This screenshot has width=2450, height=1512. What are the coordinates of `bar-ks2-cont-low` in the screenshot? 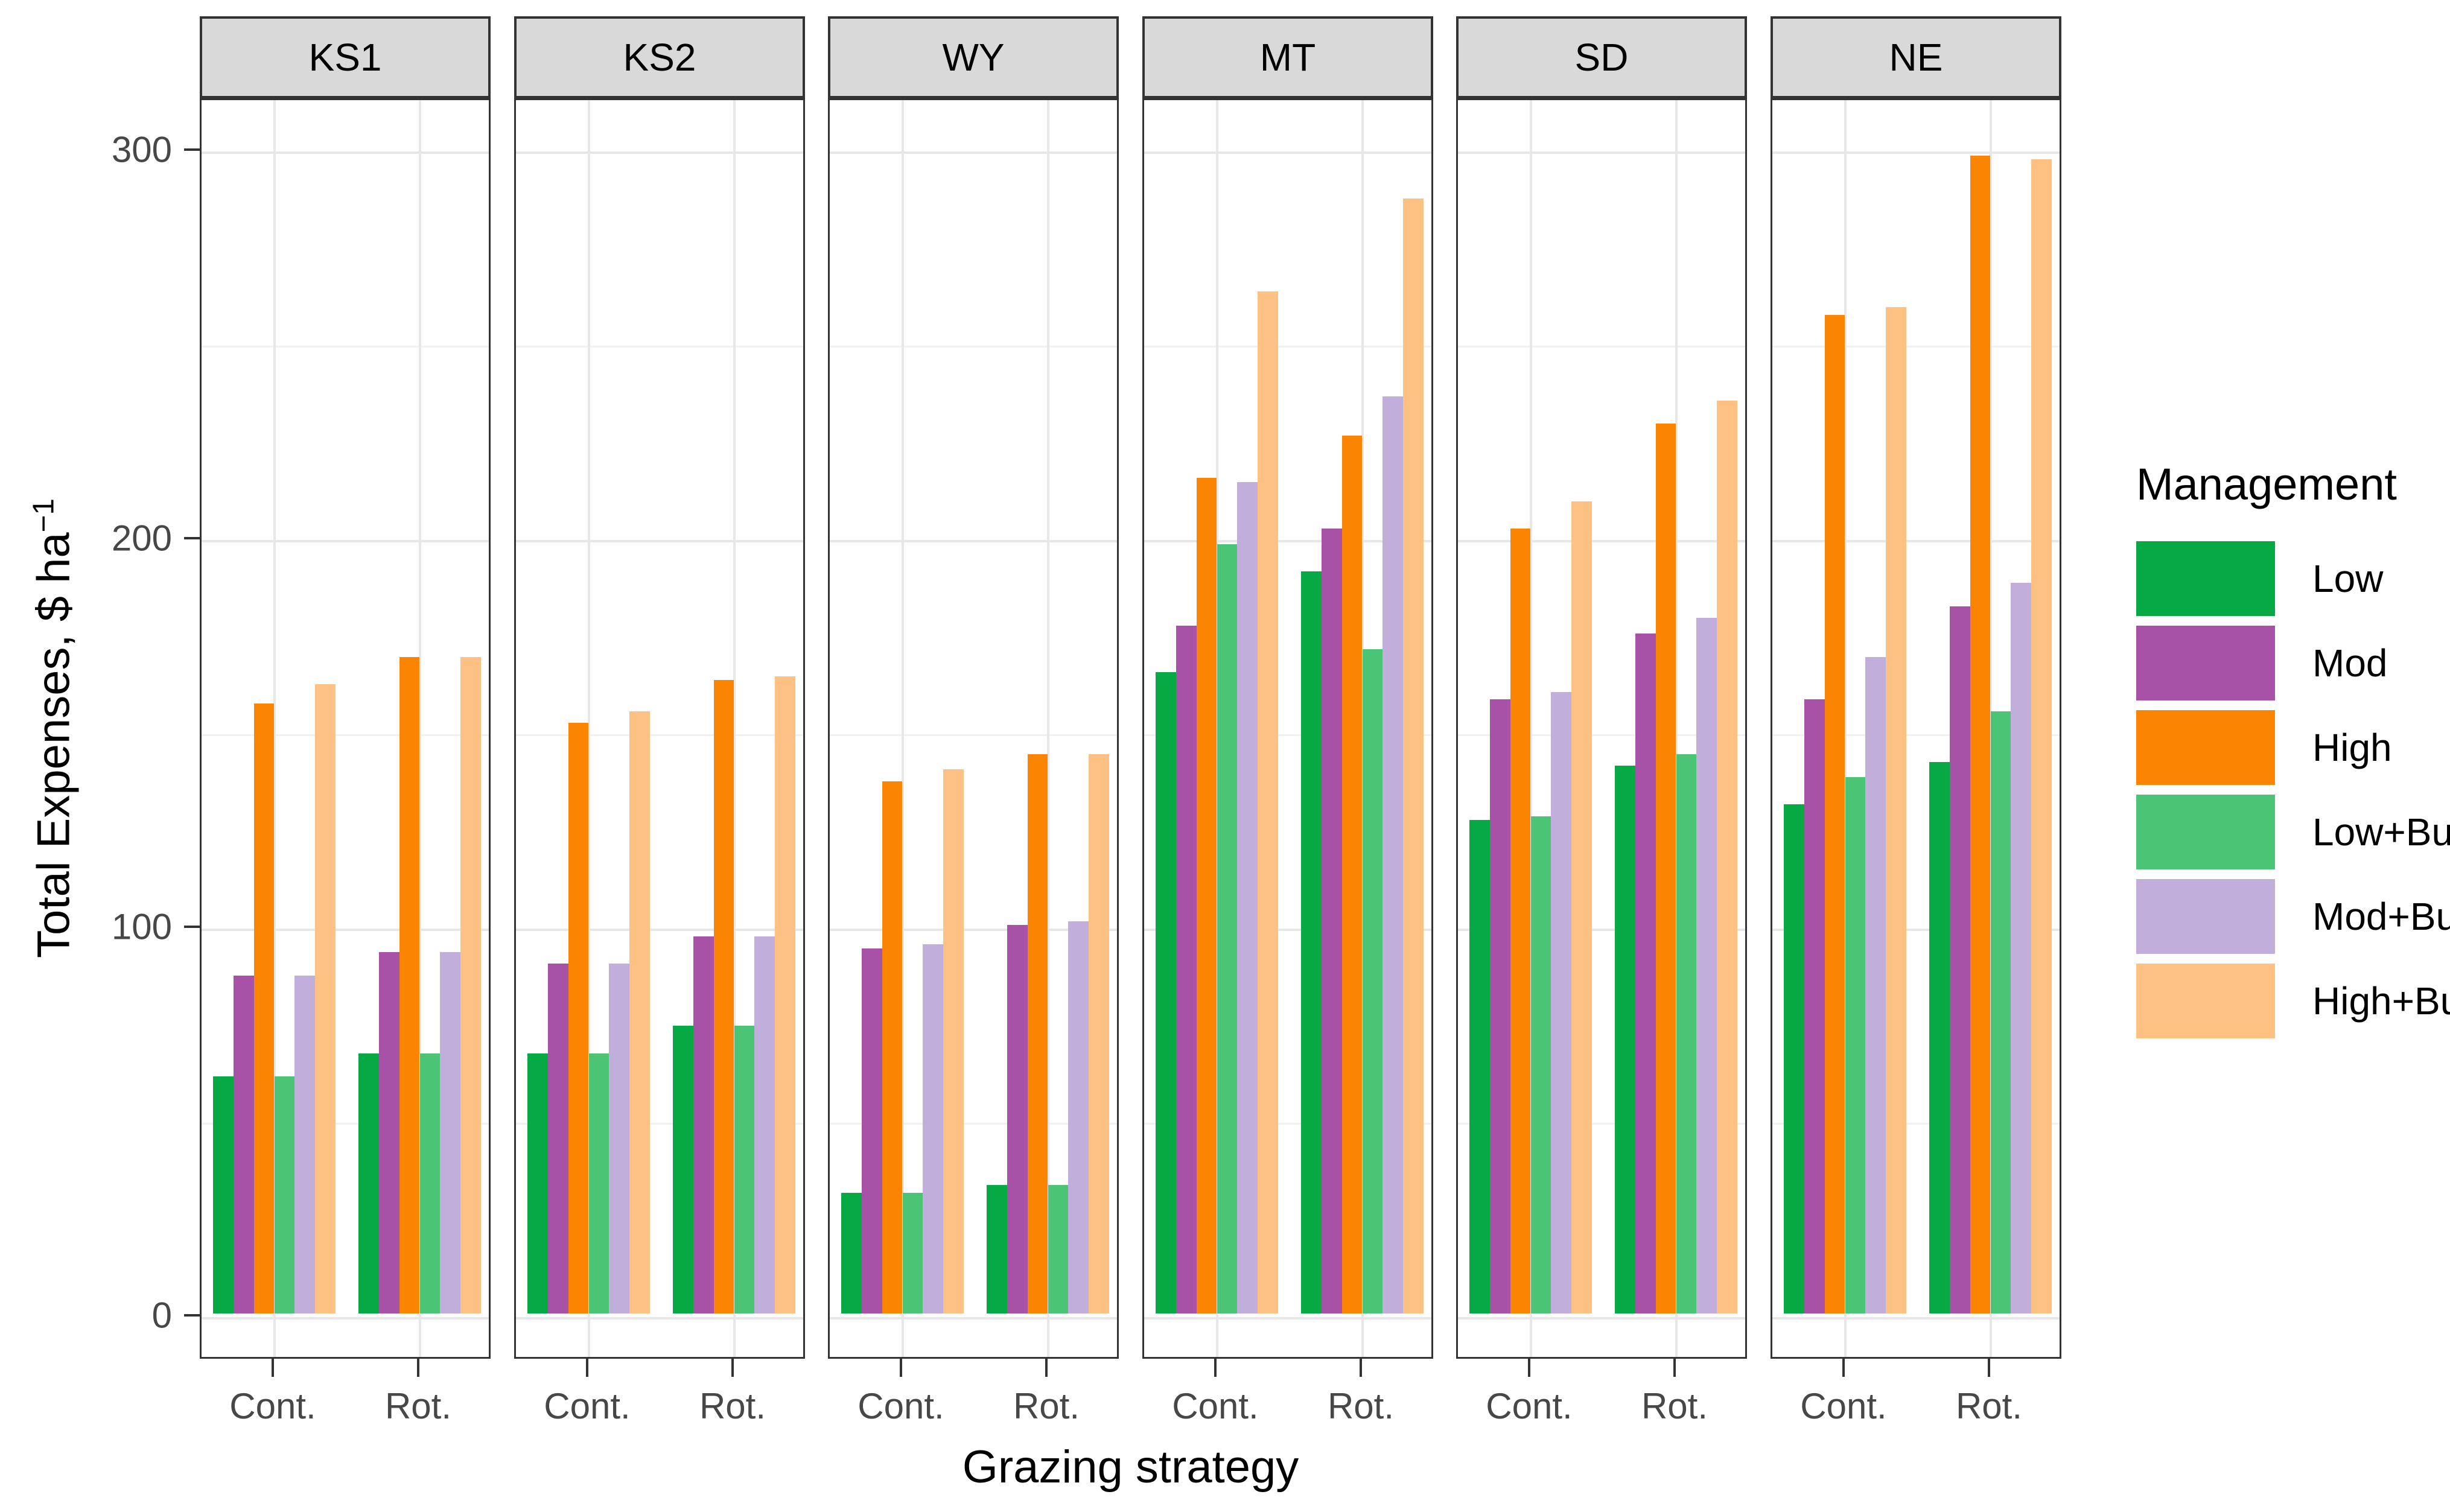 It's located at (538, 1183).